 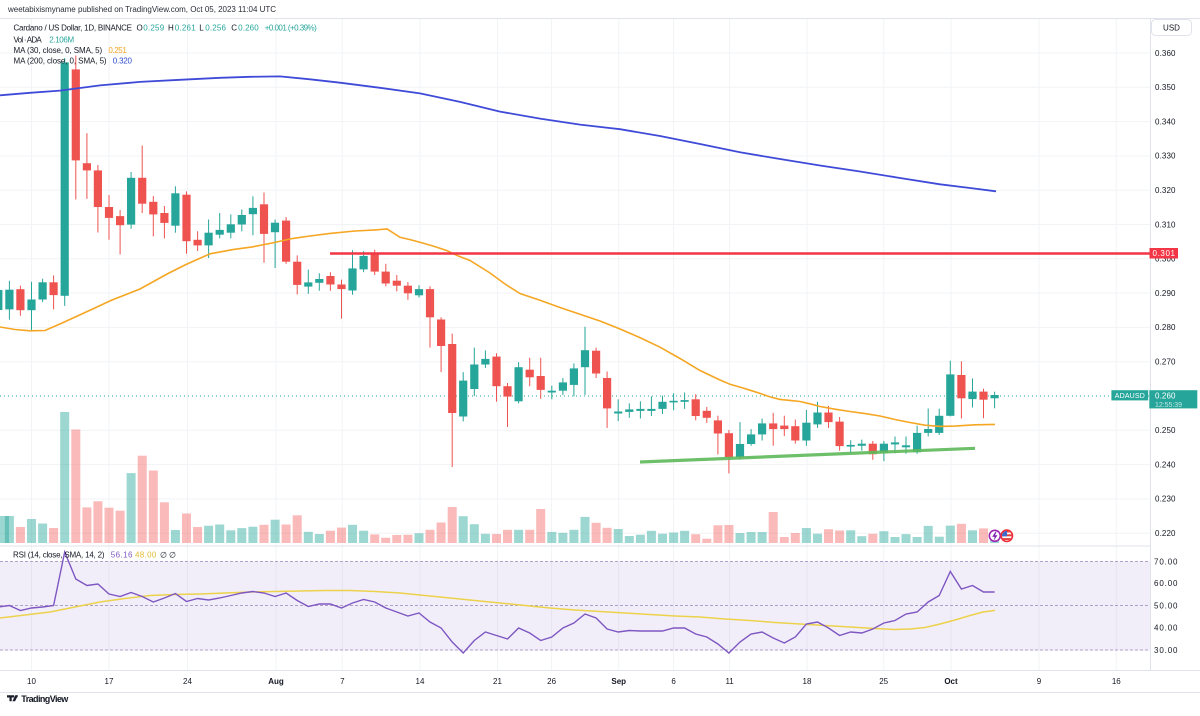 What do you see at coordinates (1039, 681) in the screenshot?
I see `svg-text: 9` at bounding box center [1039, 681].